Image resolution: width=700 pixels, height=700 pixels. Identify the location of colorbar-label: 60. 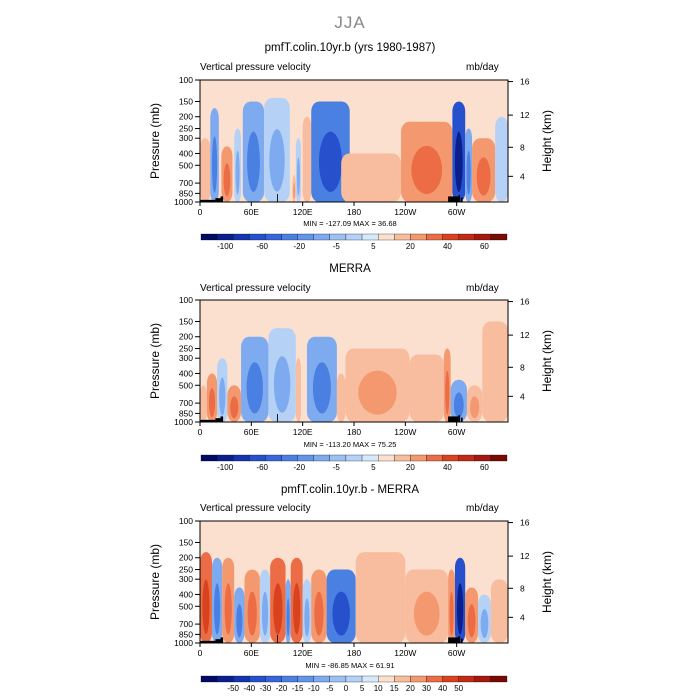
(484, 246).